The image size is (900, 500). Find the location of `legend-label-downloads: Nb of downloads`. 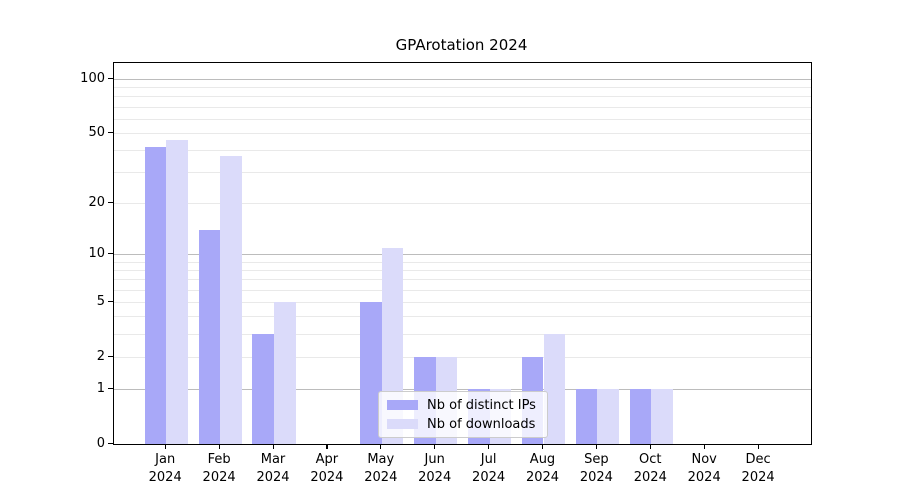

legend-label-downloads: Nb of downloads is located at coordinates (481, 424).